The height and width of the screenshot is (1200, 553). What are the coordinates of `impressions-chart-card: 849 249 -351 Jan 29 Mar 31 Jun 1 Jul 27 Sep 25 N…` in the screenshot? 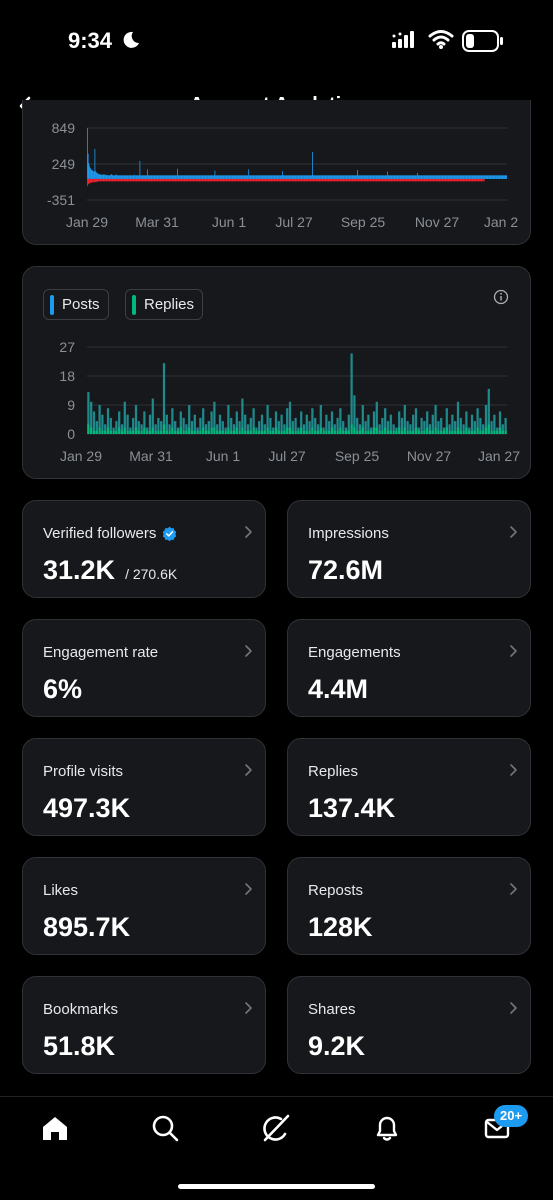 It's located at (276, 172).